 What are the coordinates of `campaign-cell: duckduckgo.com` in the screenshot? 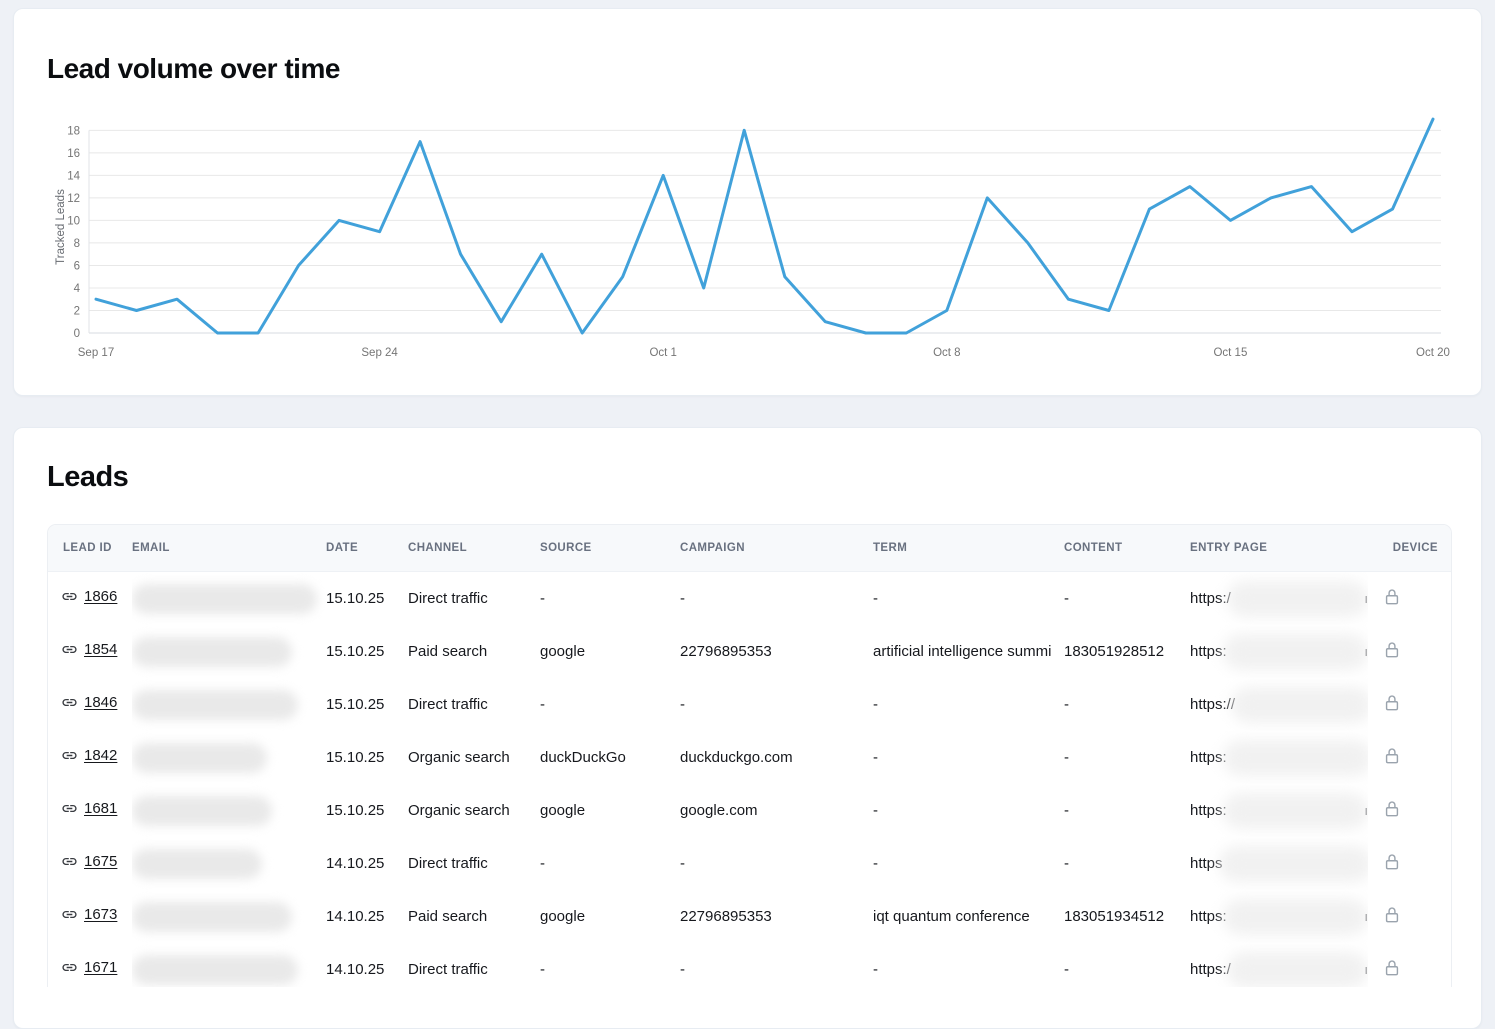 It's located at (736, 757).